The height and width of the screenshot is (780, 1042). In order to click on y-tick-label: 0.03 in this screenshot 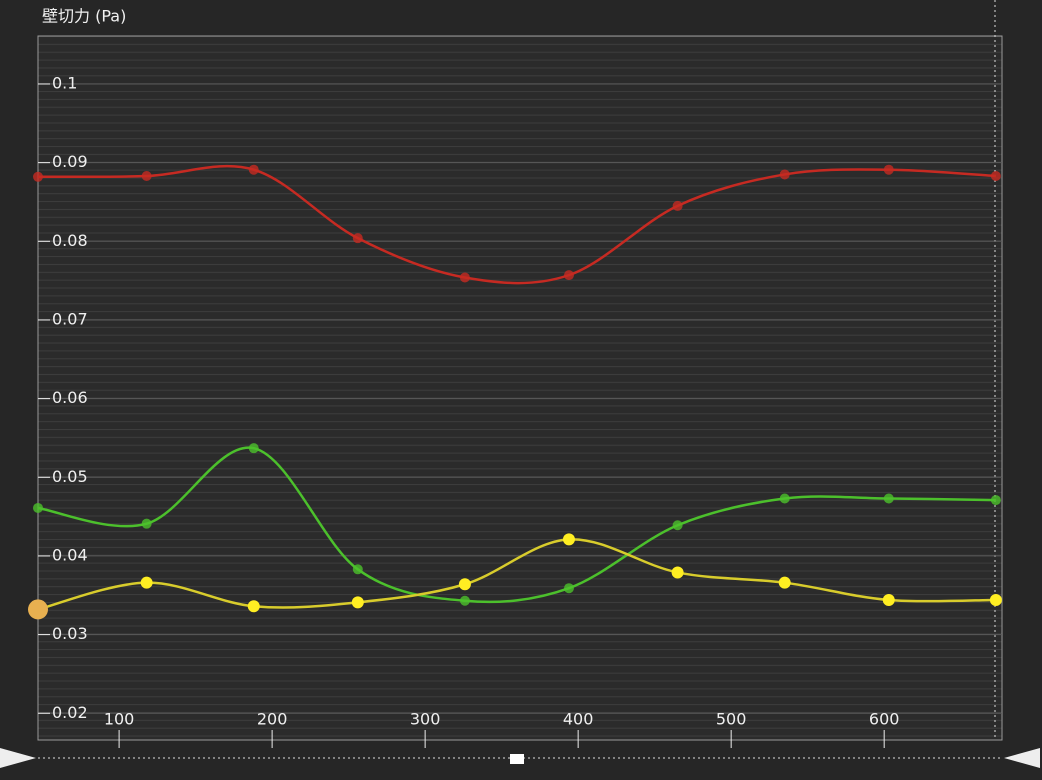, I will do `click(70, 633)`.